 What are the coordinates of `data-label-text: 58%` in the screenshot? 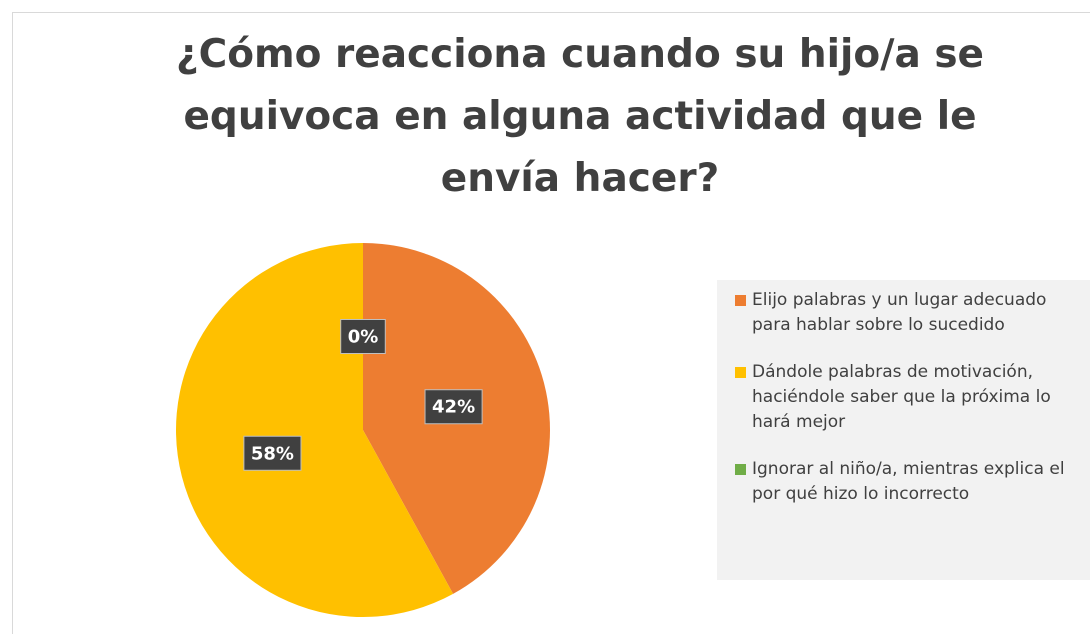 It's located at (272, 453).